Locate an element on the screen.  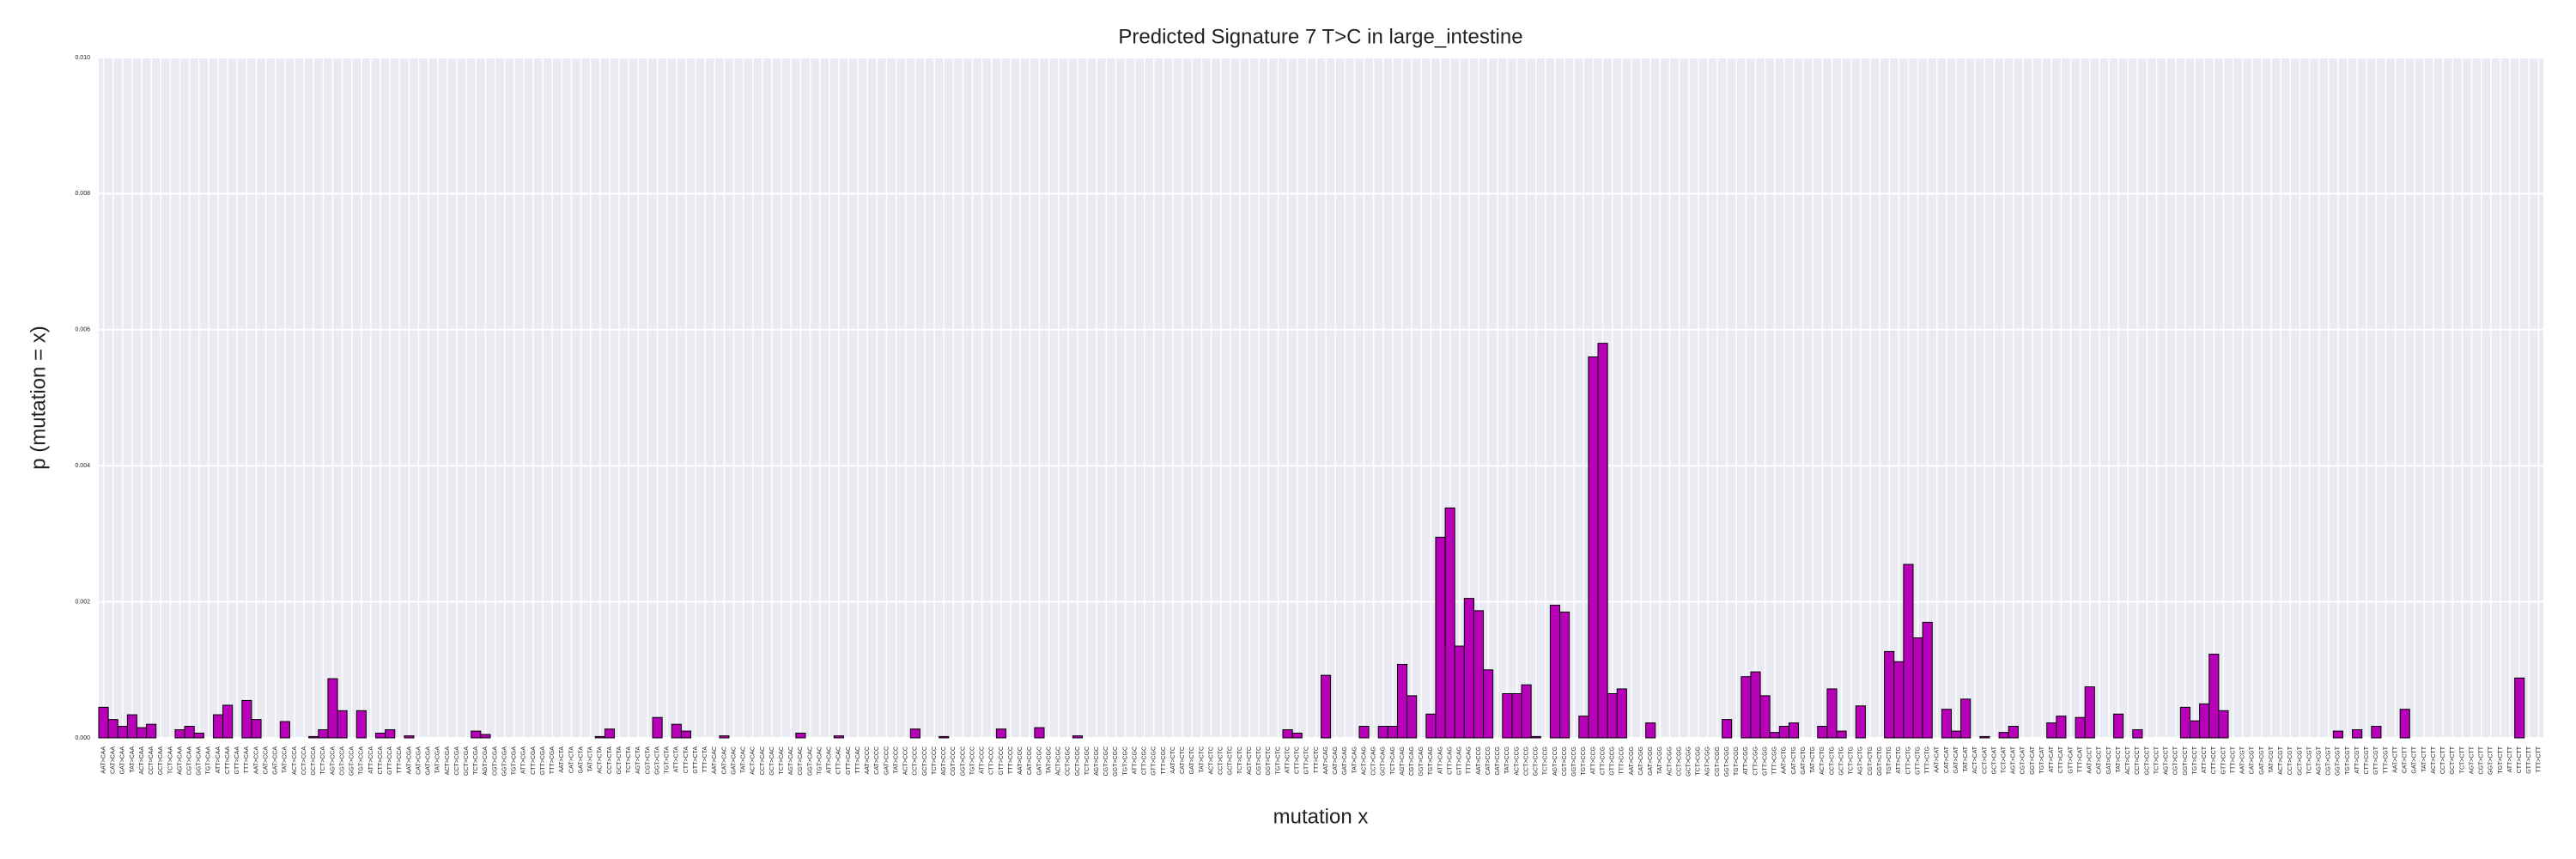
y-axis-label: p (mutation = x) is located at coordinates (38, 398).